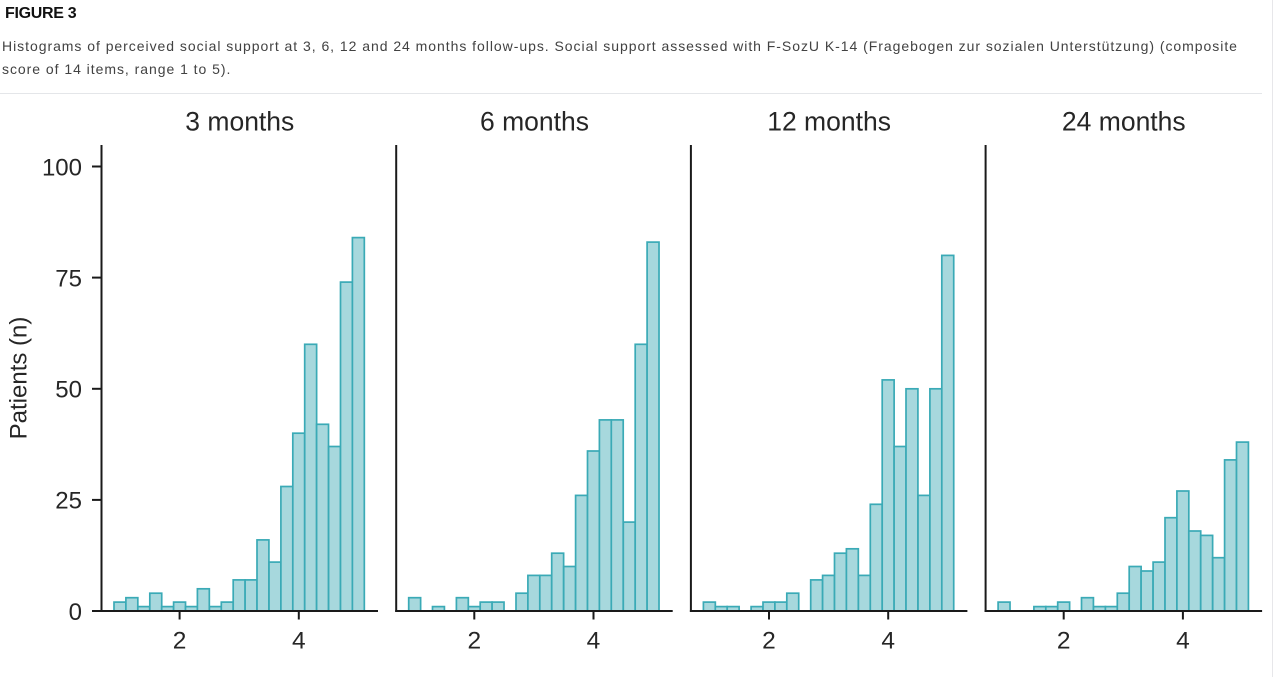 Image resolution: width=1276 pixels, height=677 pixels. I want to click on svg-text: 25, so click(68, 501).